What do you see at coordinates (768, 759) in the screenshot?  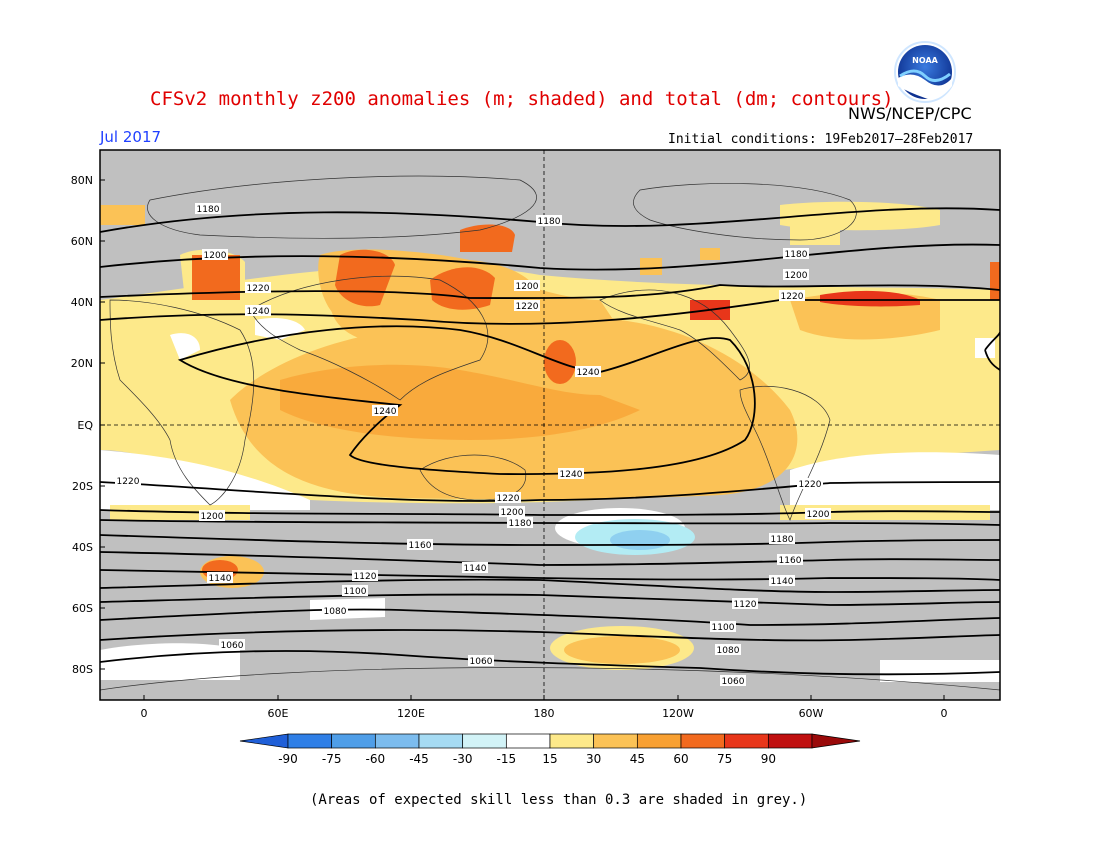 I see `colorbar-tick-label: 90` at bounding box center [768, 759].